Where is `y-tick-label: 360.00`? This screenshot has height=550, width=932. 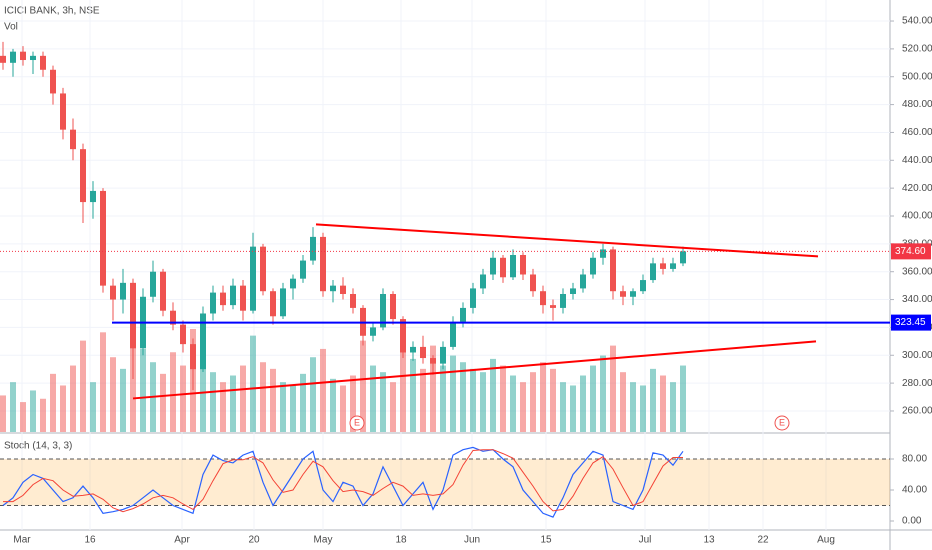 y-tick-label: 360.00 is located at coordinates (917, 271).